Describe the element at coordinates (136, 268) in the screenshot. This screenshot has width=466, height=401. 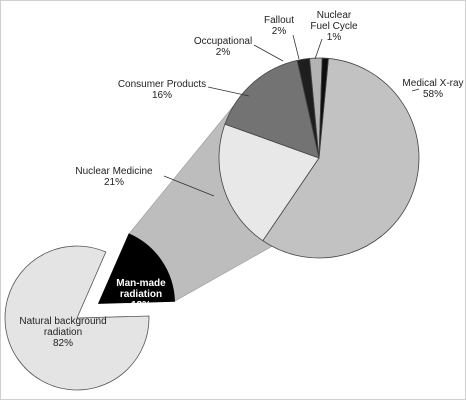
I see `slice-man-made-radiation` at that location.